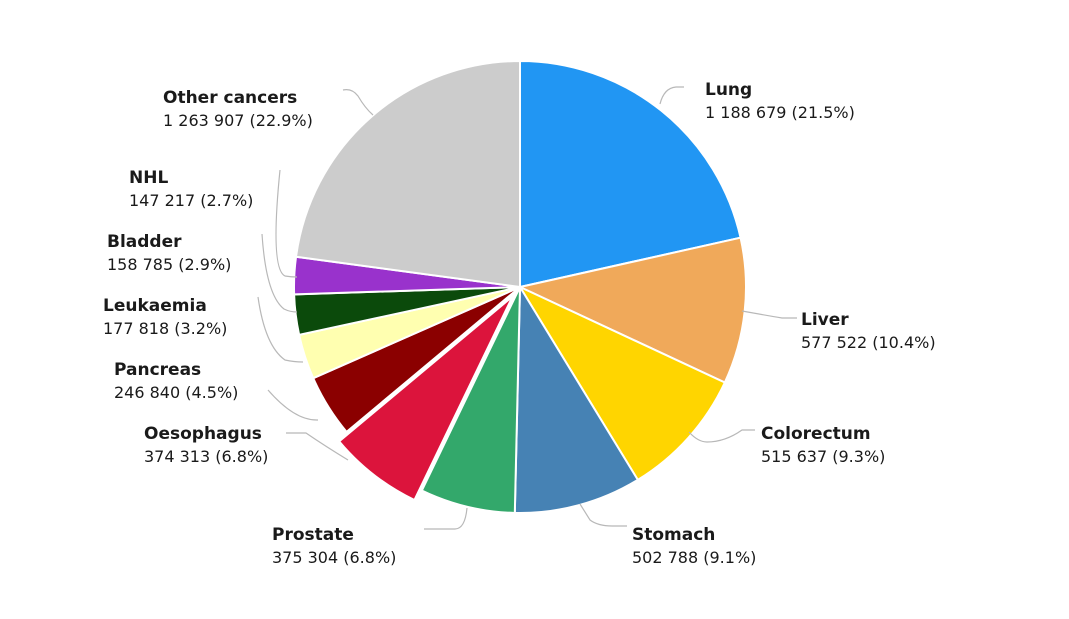 The height and width of the screenshot is (619, 1069). I want to click on leader-line-liver, so click(769, 314).